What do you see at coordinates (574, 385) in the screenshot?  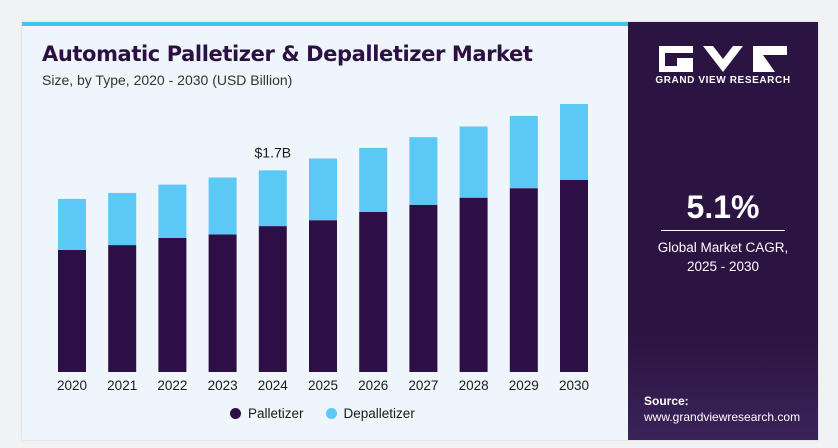 I see `x-tick-label: 2030` at bounding box center [574, 385].